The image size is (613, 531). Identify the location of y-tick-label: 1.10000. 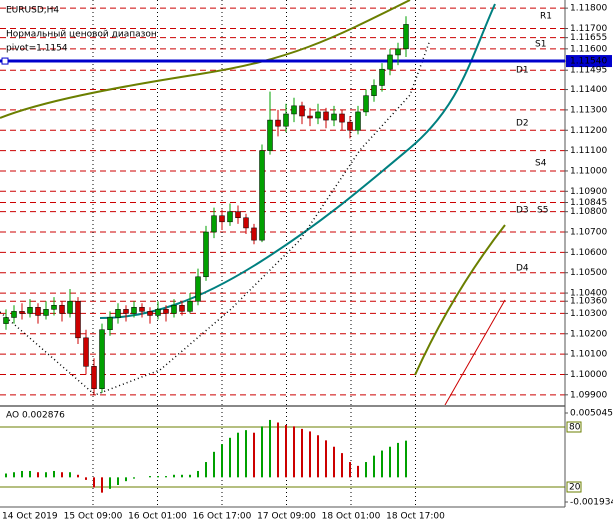
(588, 375).